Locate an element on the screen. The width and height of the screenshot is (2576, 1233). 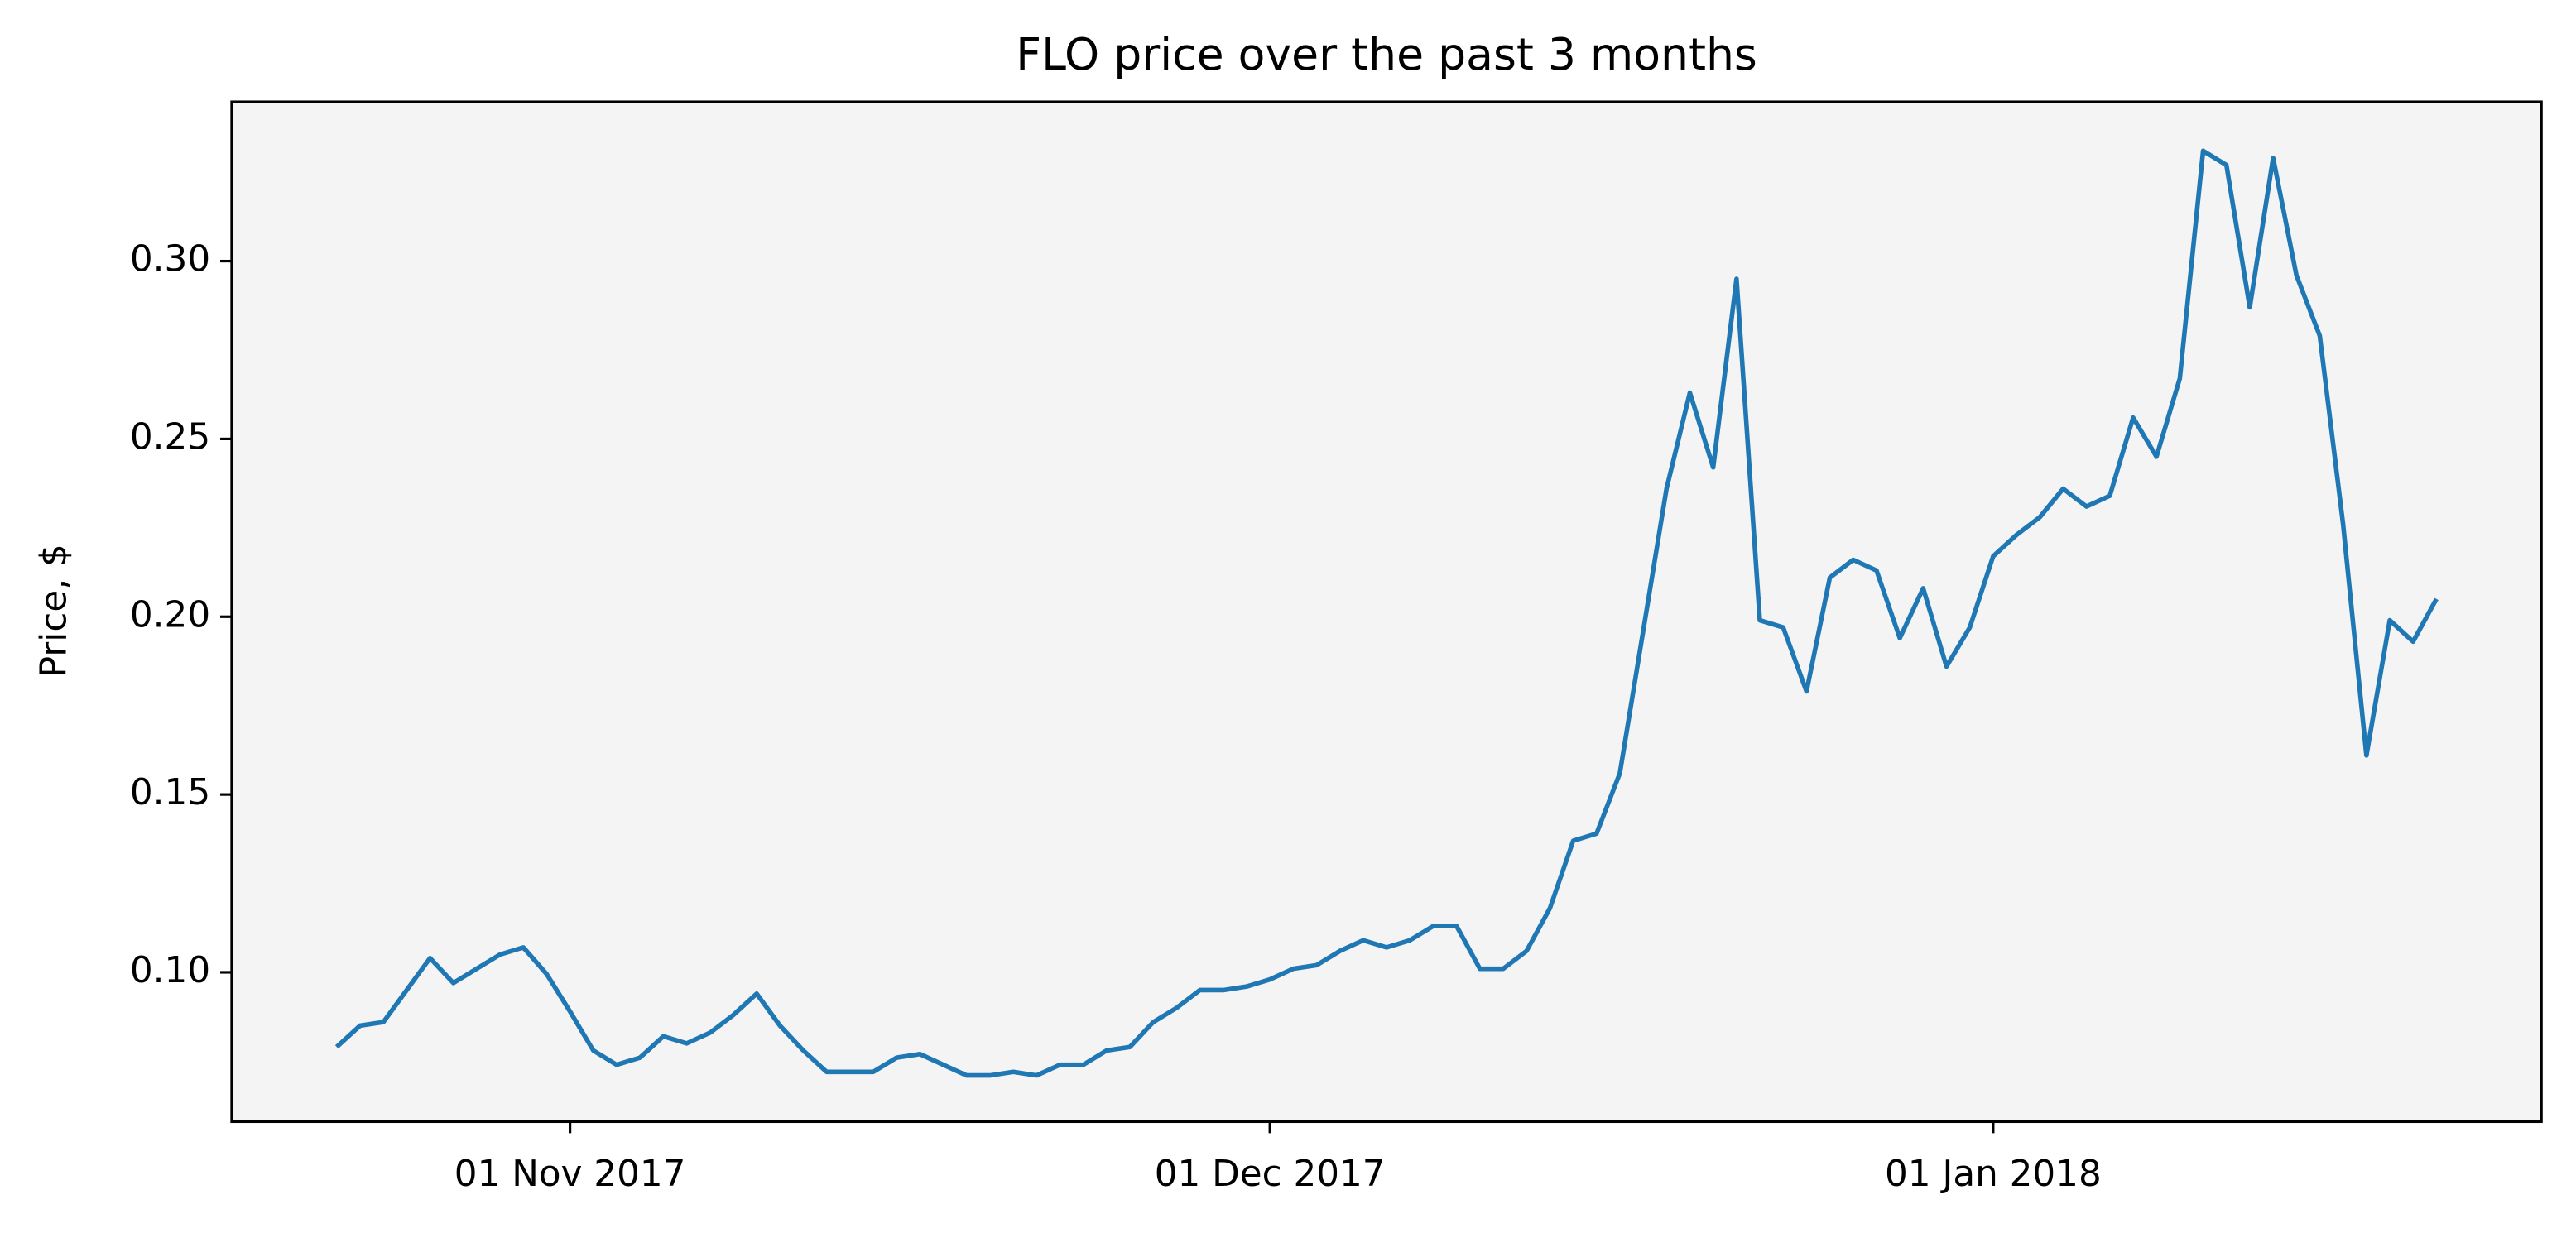
y-tick-label: 0.25 is located at coordinates (170, 436).